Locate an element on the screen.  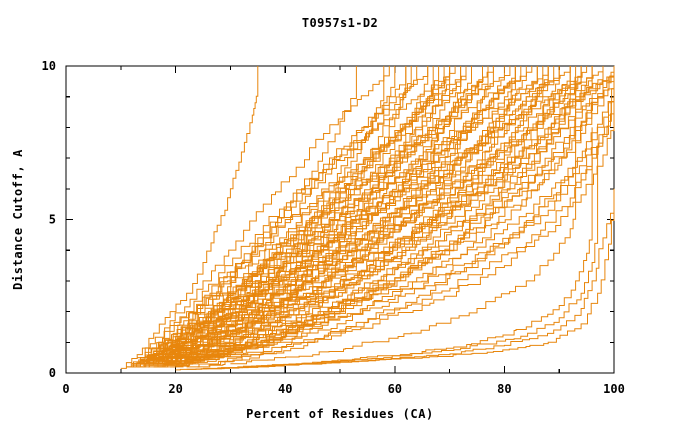
x-tick-label: 80 is located at coordinates (504, 389).